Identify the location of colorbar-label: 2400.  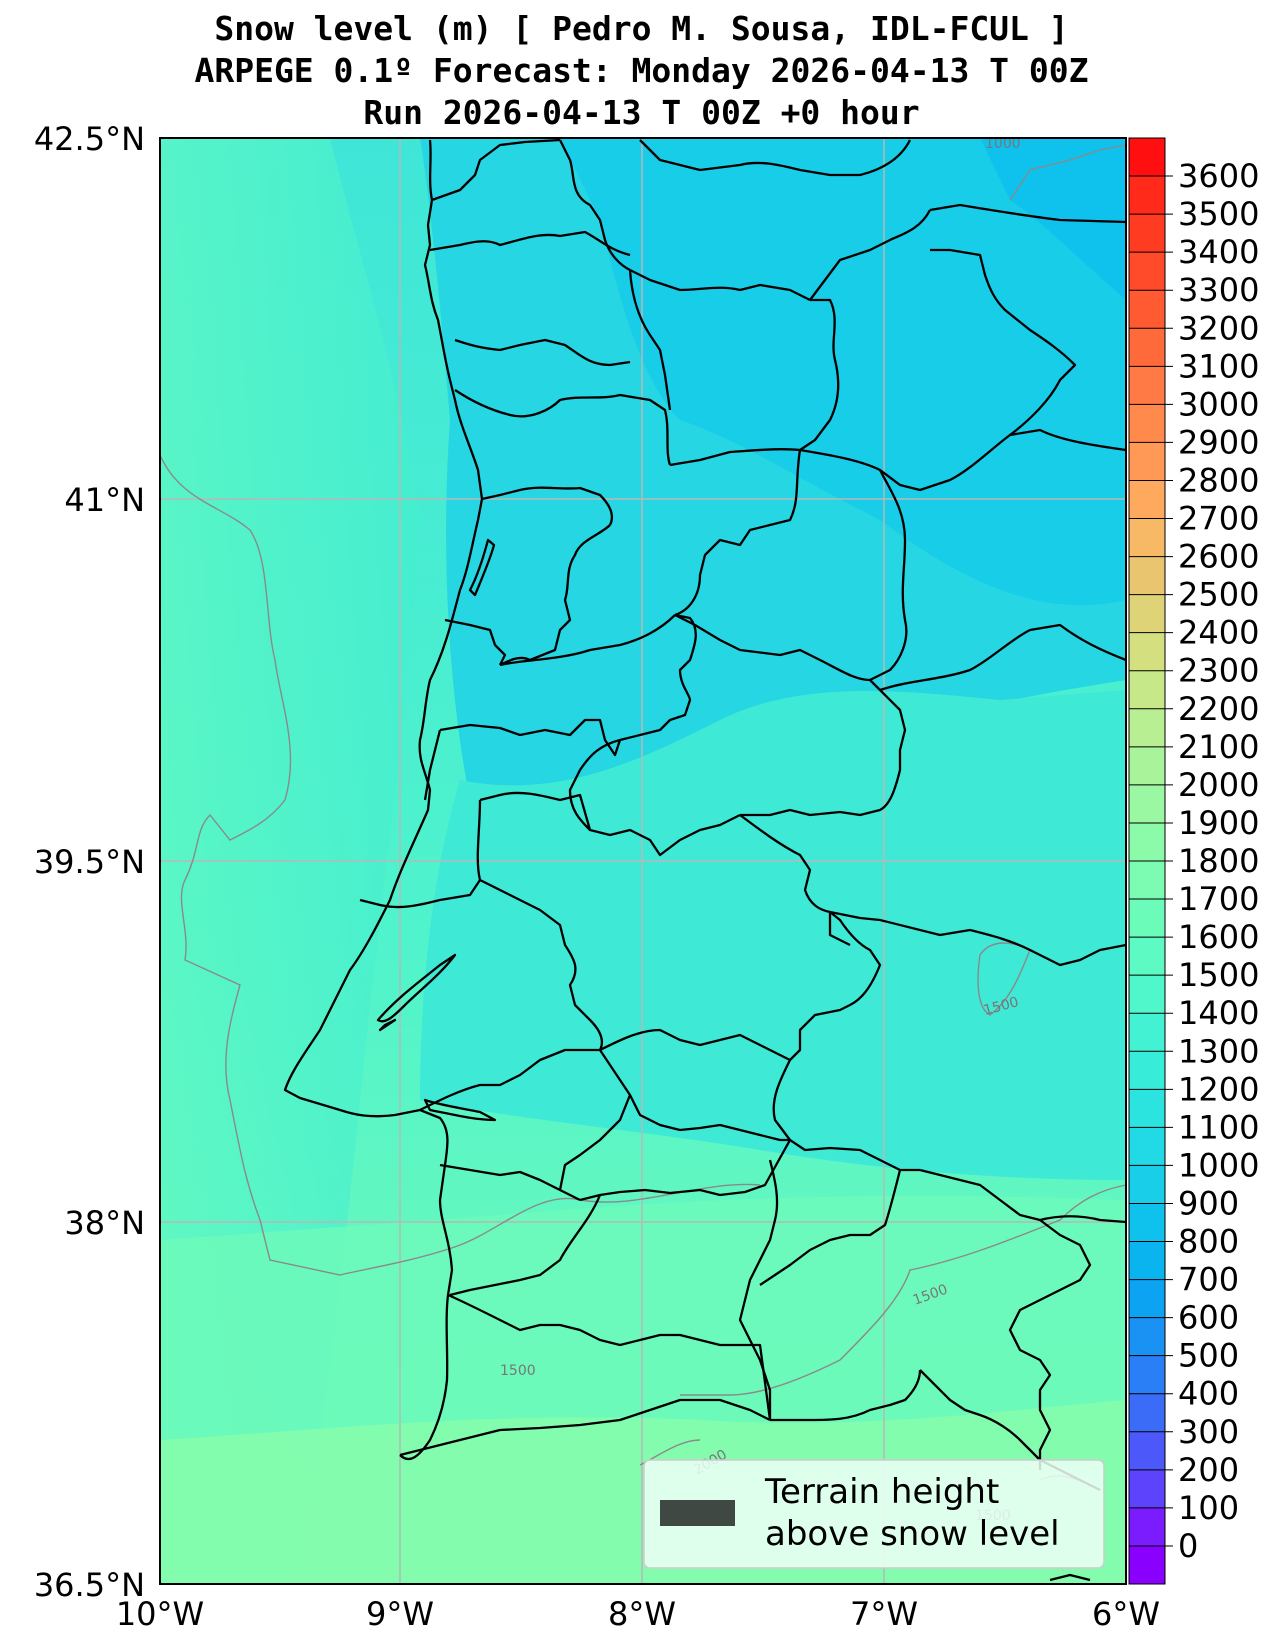
(1218, 633).